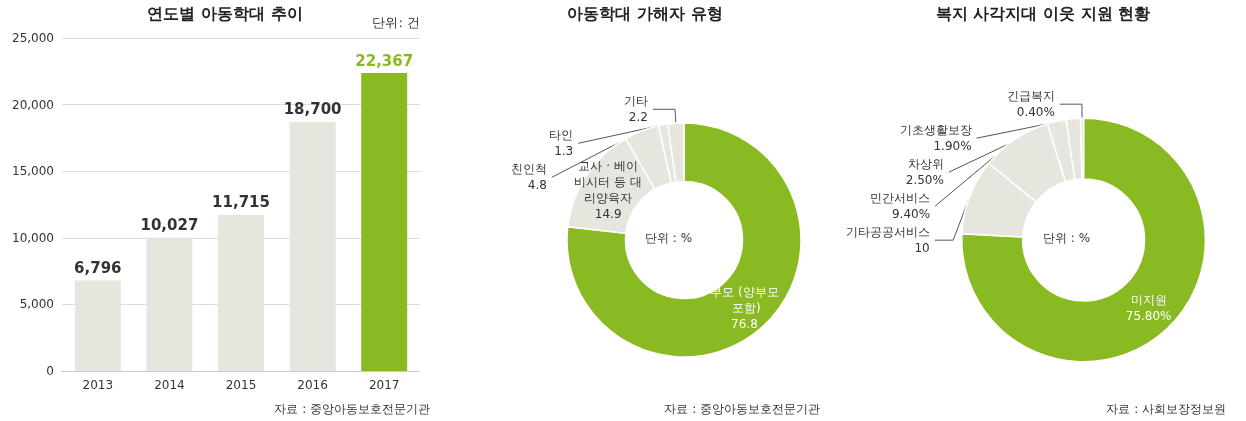 This screenshot has width=1246, height=421. I want to click on y-tick-label: 5,000, so click(36, 304).